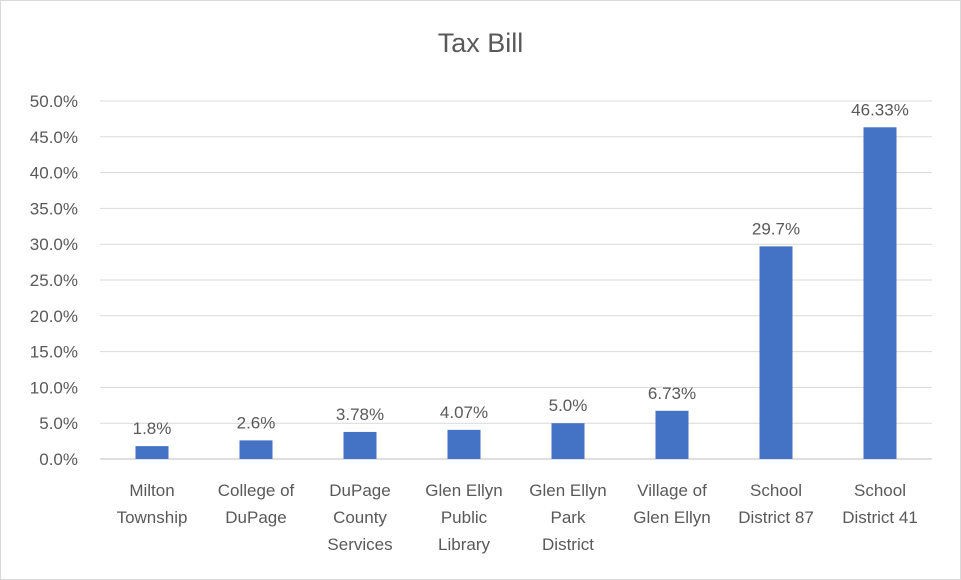 The width and height of the screenshot is (961, 580). Describe the element at coordinates (54, 280) in the screenshot. I see `y-tick-label: 25.0%` at that location.